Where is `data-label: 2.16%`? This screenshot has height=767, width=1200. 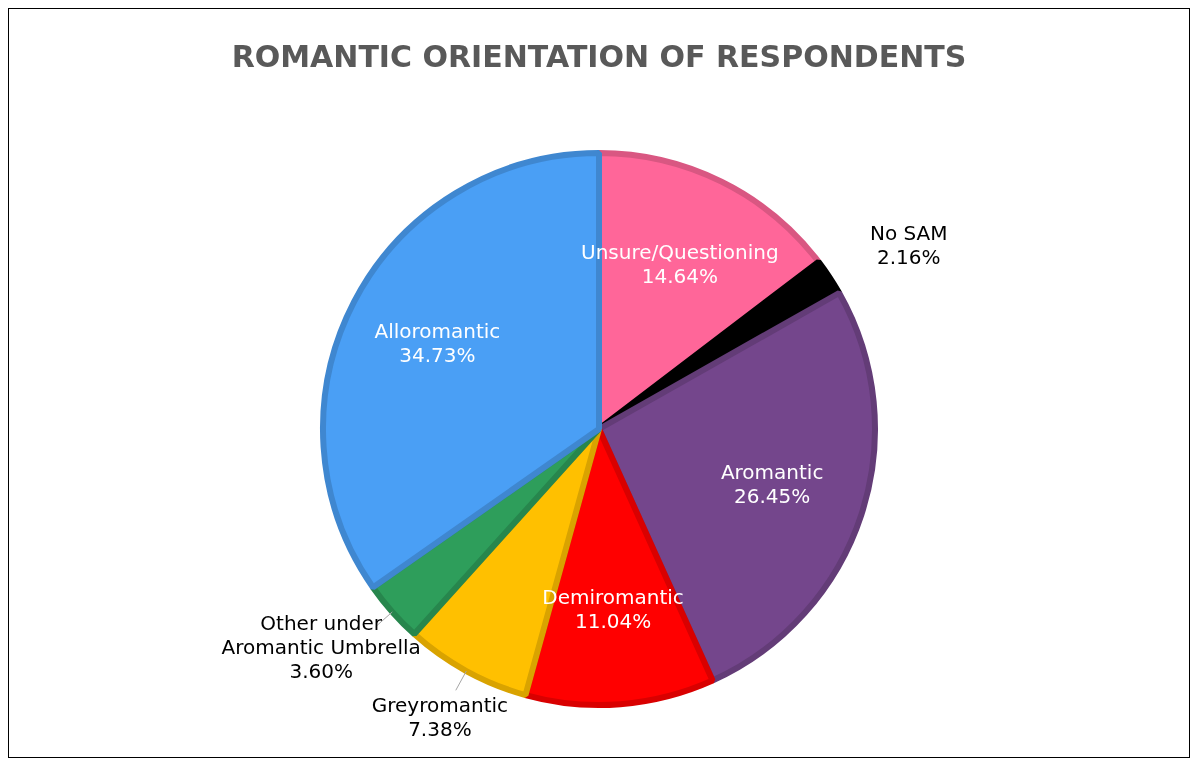 data-label: 2.16% is located at coordinates (908, 256).